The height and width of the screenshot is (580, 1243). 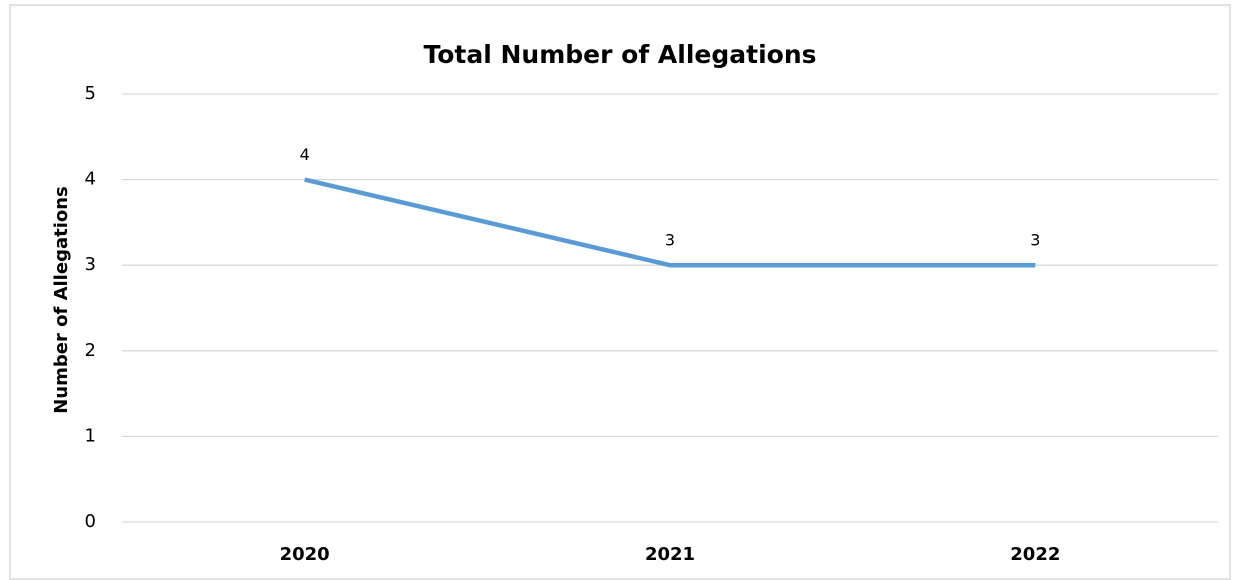 What do you see at coordinates (620, 54) in the screenshot?
I see `chart-title: Total Number of Allegations` at bounding box center [620, 54].